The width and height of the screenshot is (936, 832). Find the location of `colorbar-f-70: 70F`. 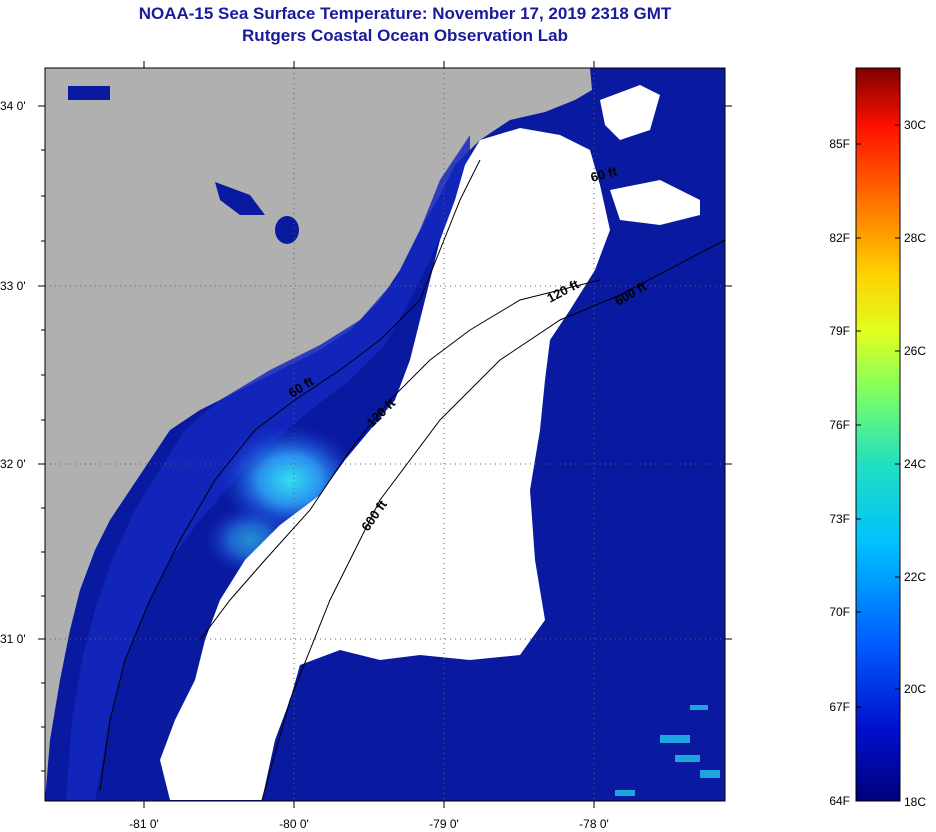

colorbar-f-70: 70F is located at coordinates (839, 612).